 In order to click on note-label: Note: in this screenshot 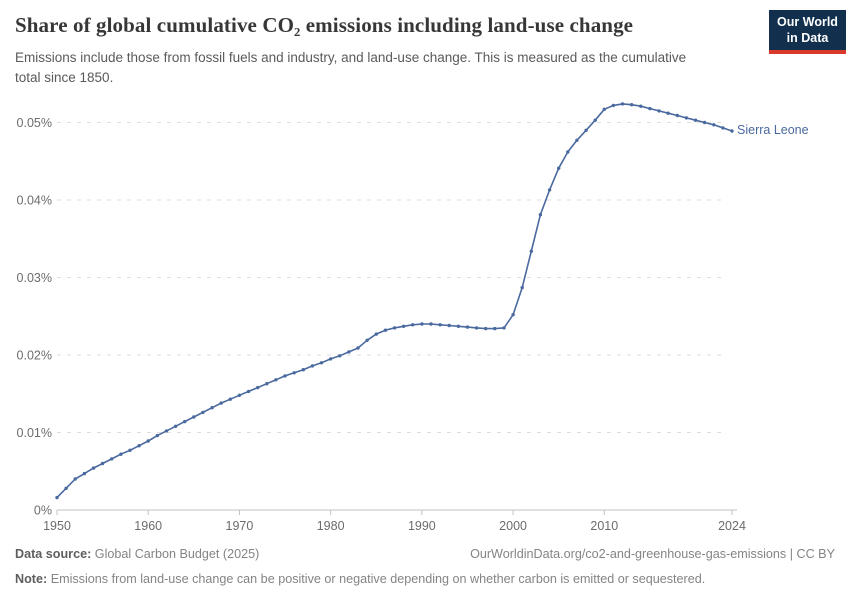, I will do `click(31, 579)`.